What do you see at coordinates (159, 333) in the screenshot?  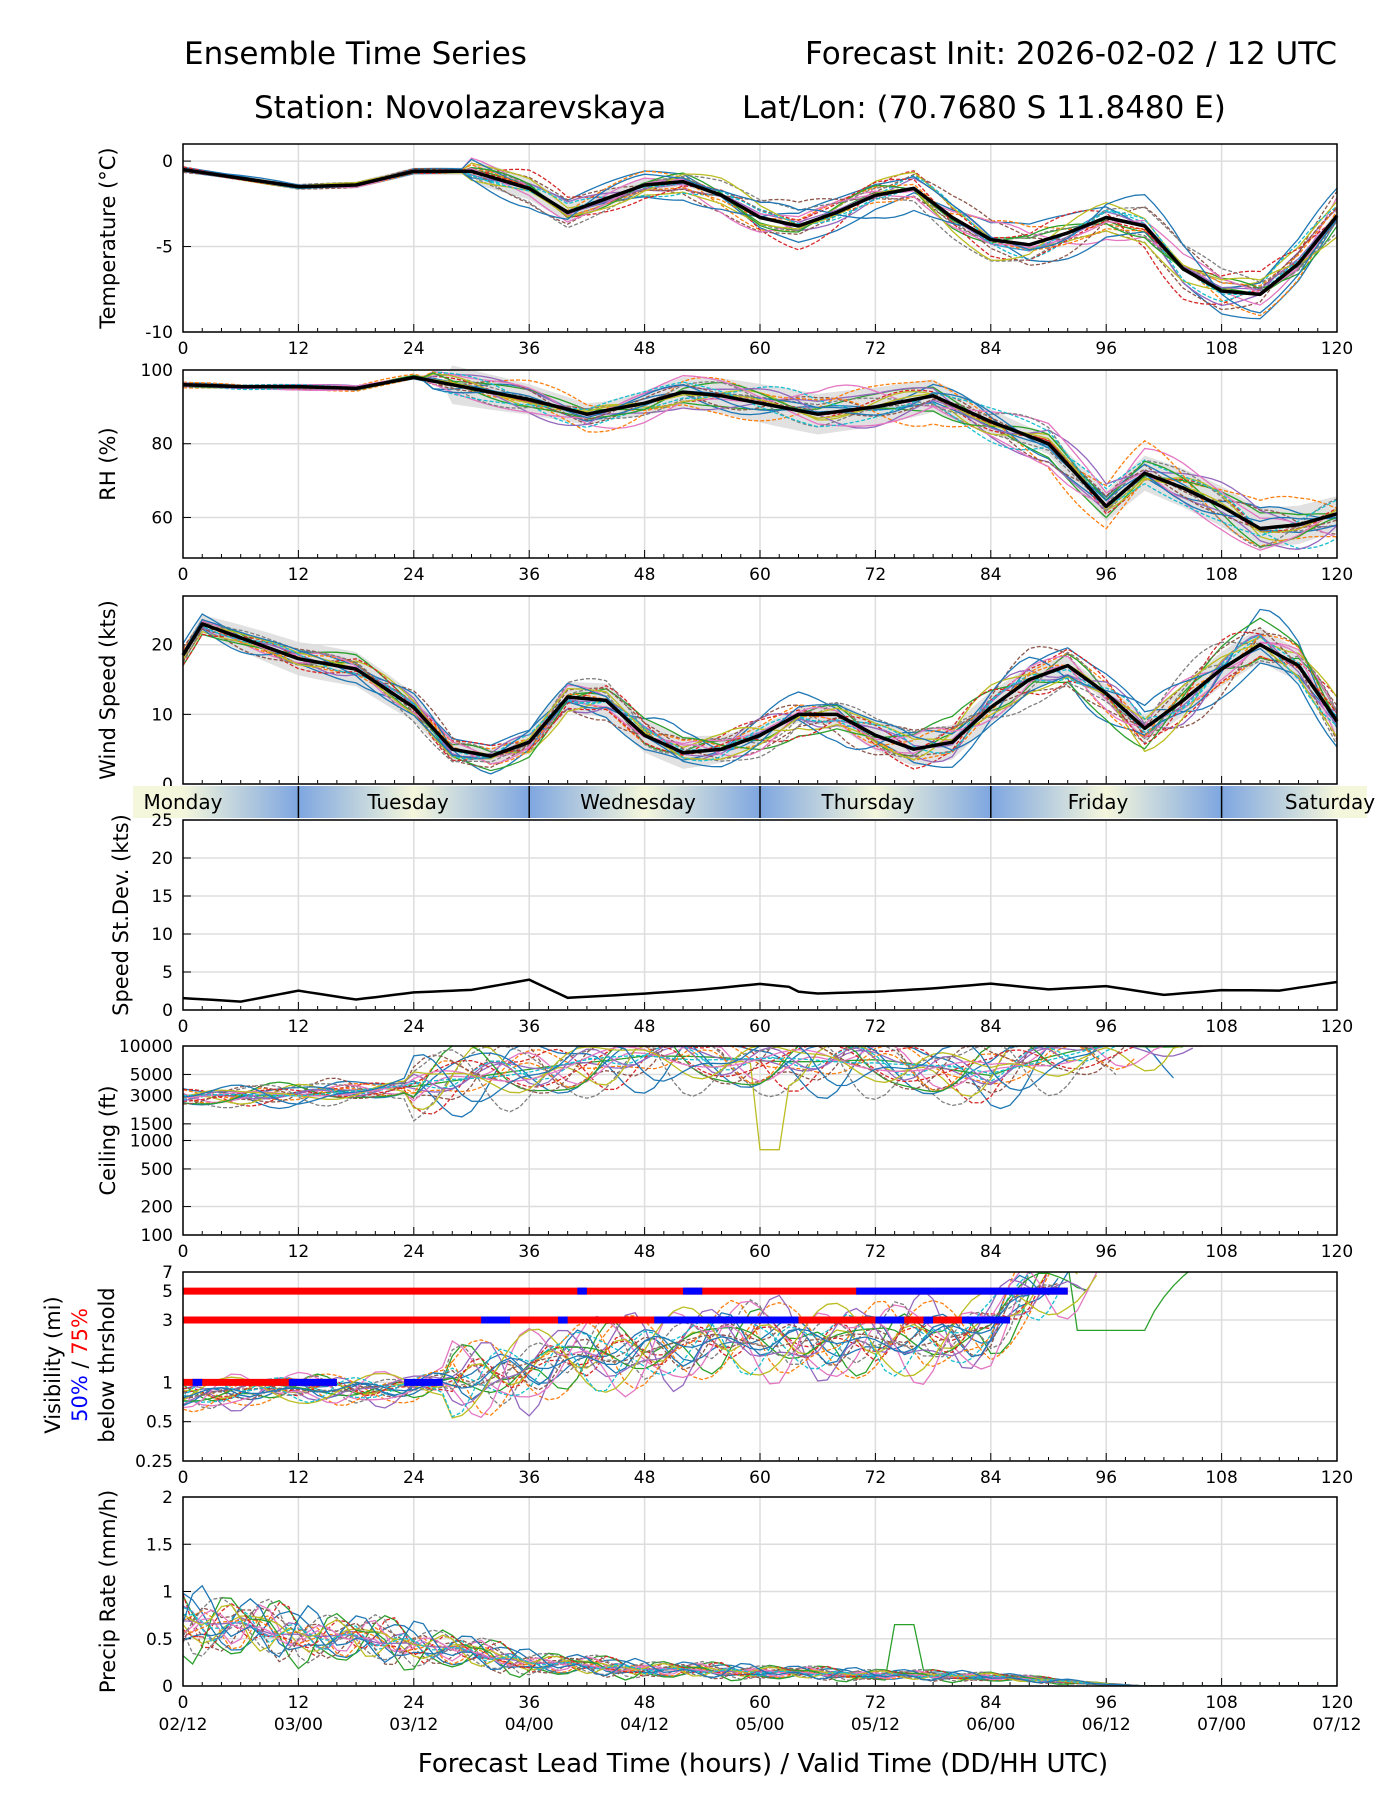 I see `y-tick-label: -10` at bounding box center [159, 333].